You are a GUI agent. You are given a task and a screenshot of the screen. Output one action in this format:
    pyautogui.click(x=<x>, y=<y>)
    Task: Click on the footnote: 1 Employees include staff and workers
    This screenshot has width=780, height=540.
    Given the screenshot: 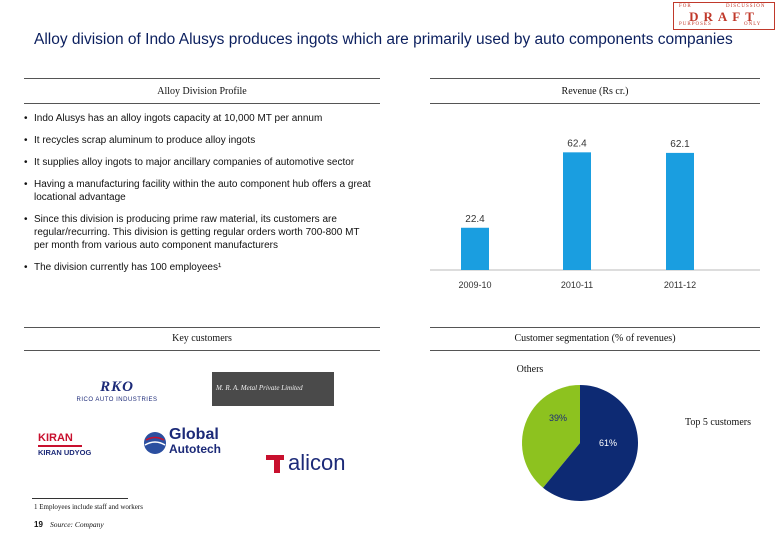 What is the action you would take?
    pyautogui.click(x=88, y=507)
    